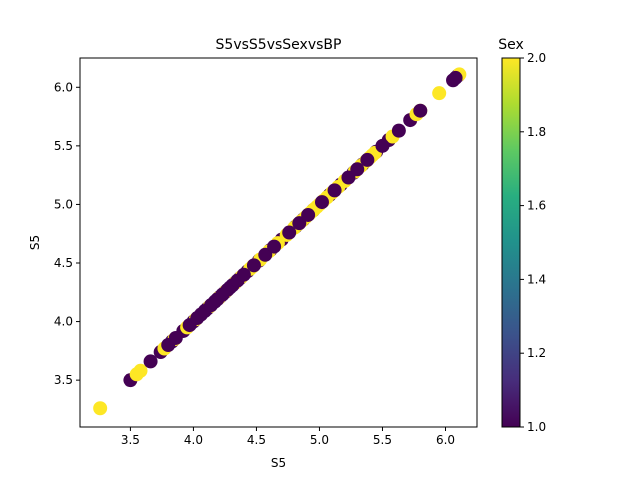 The height and width of the screenshot is (480, 640). What do you see at coordinates (536, 279) in the screenshot?
I see `colorbar-tick-label: 1.4` at bounding box center [536, 279].